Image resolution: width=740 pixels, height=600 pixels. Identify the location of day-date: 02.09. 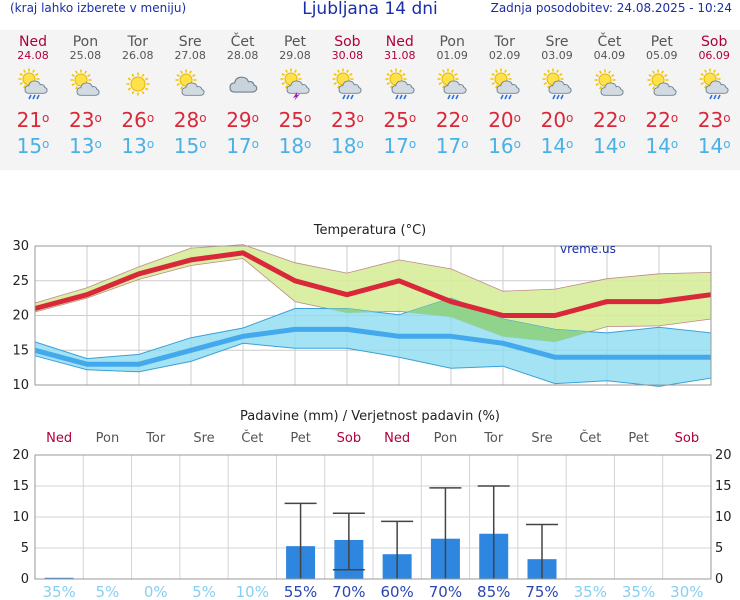
(504, 55).